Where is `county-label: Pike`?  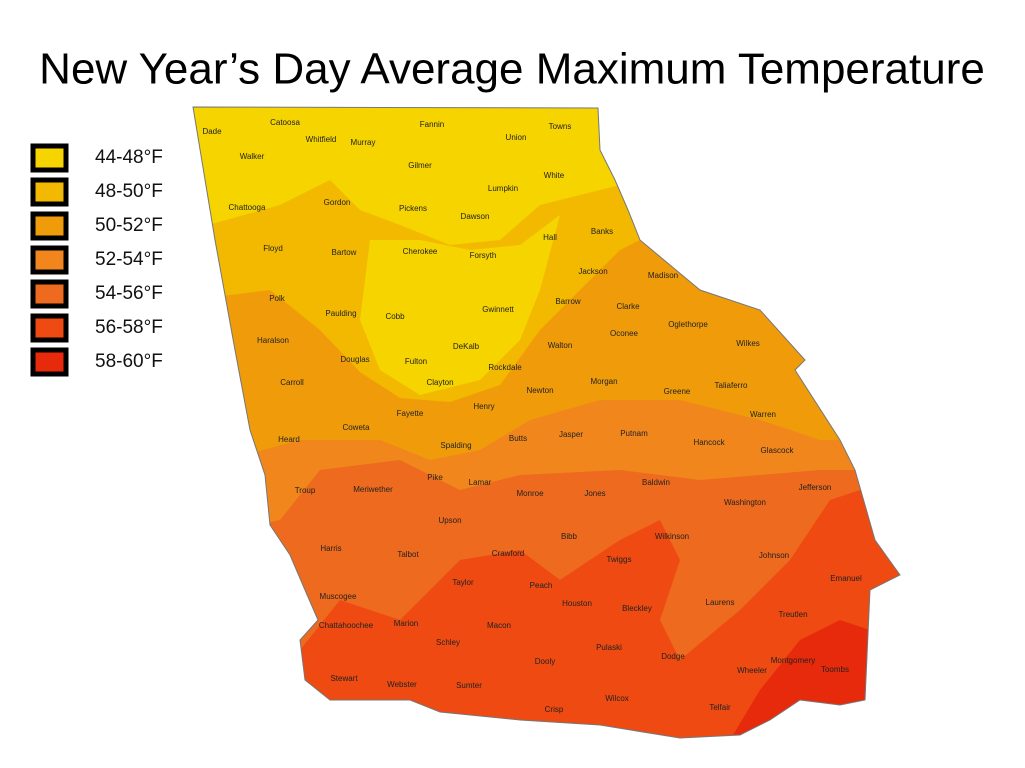
county-label: Pike is located at coordinates (435, 477).